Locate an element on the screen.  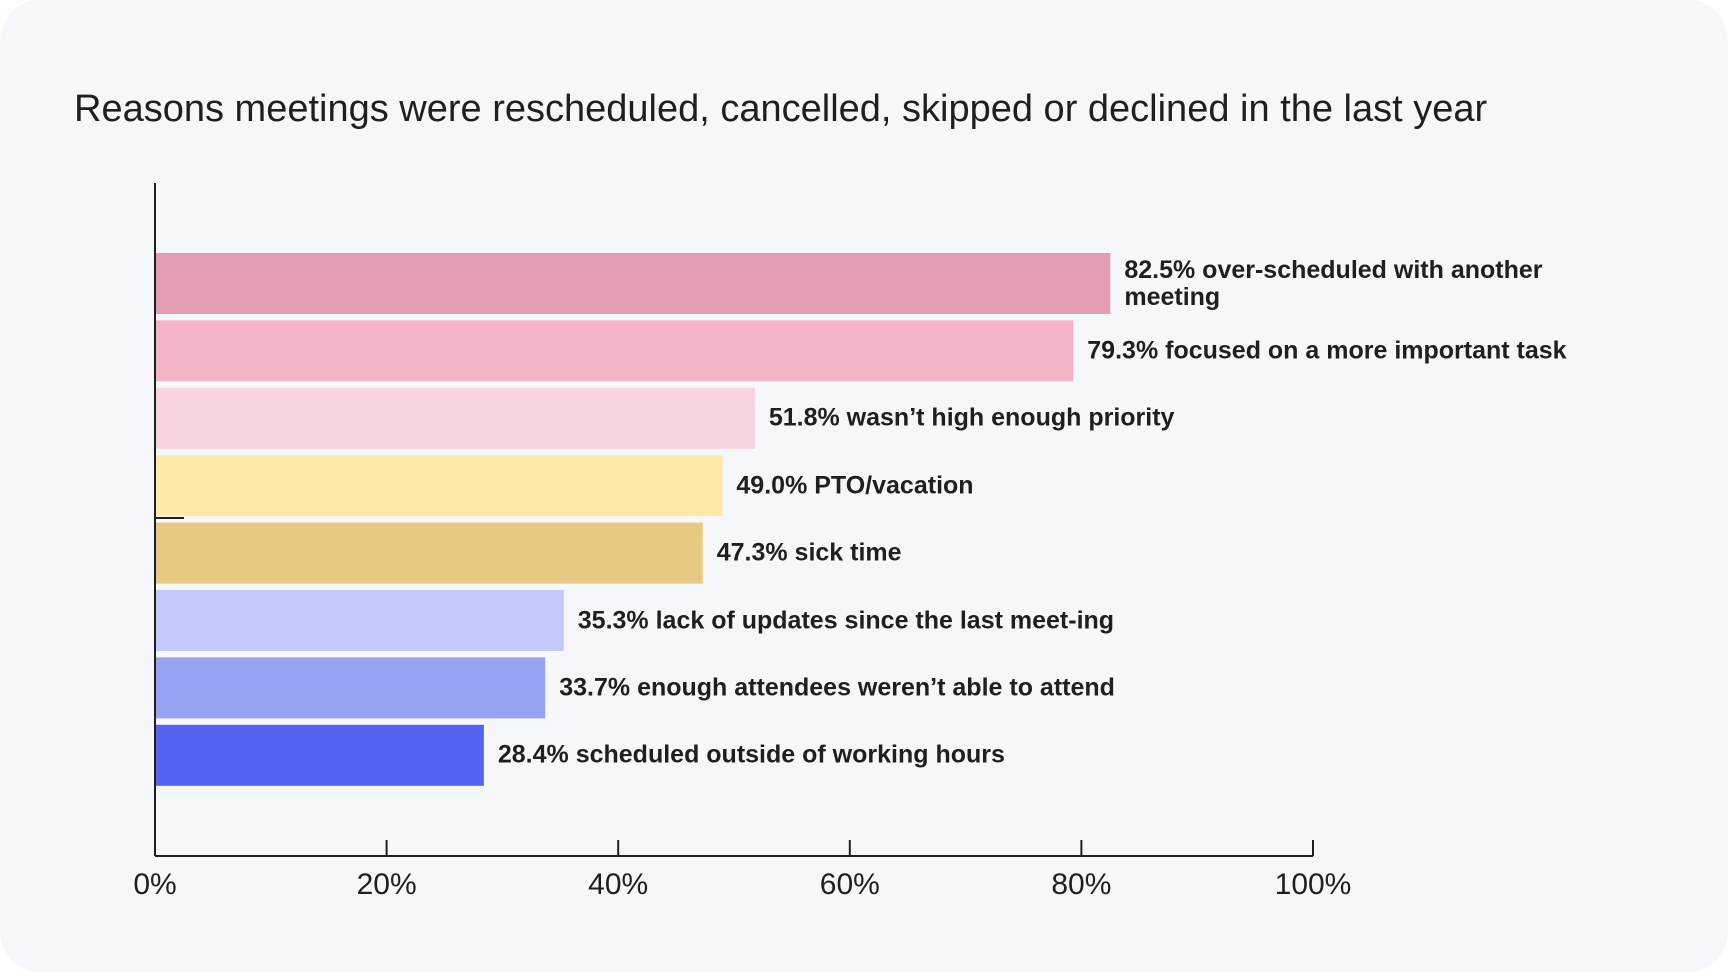
x-tick-label-2: 40% is located at coordinates (618, 884).